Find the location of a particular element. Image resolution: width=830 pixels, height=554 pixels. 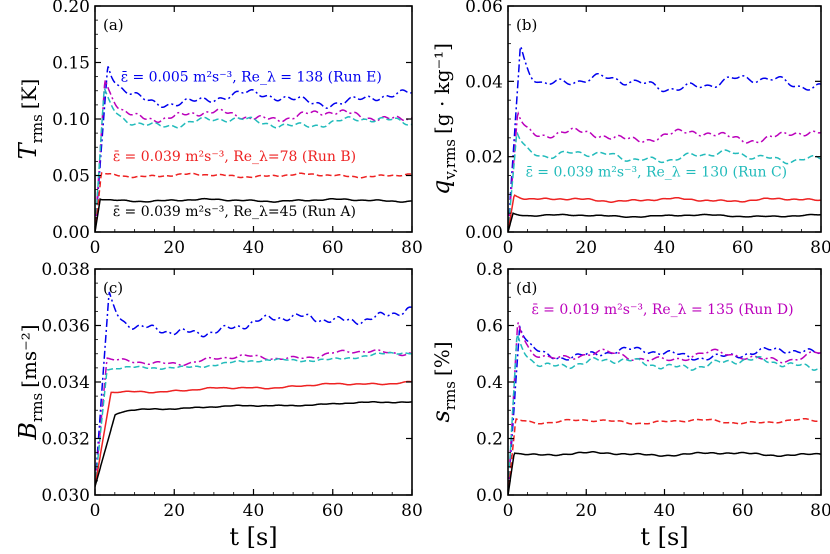

y-tick-label: 0.05 is located at coordinates (71, 177).